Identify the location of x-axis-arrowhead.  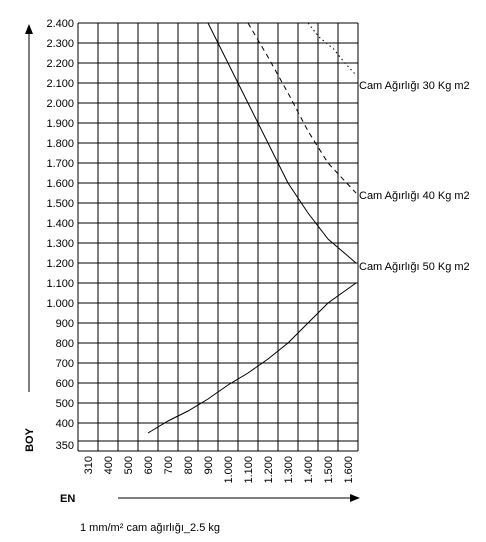
(355, 498).